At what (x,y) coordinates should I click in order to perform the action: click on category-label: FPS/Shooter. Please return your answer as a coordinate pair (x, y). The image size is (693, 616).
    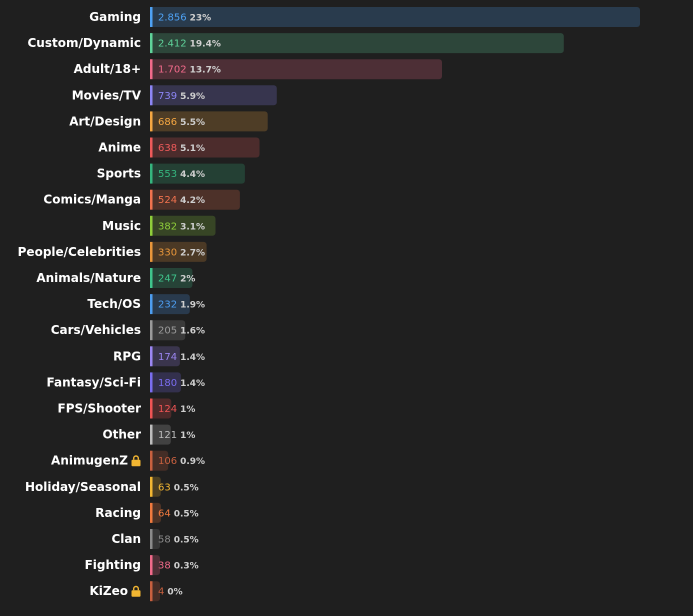
    Looking at the image, I should click on (100, 409).